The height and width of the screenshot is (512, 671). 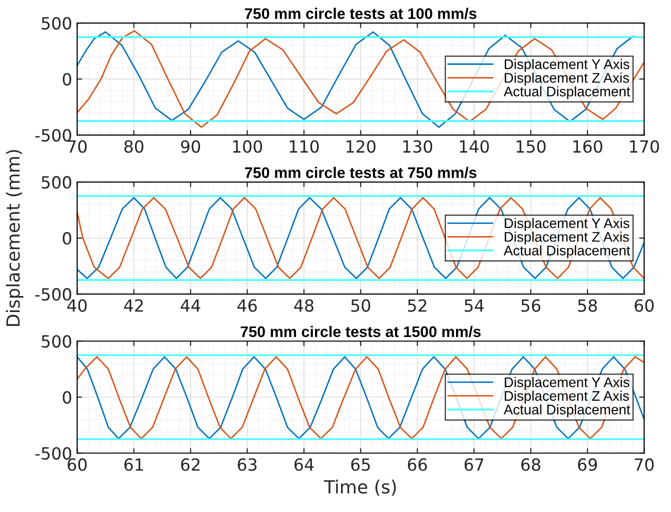 What do you see at coordinates (15, 238) in the screenshot?
I see `y-axis-title: Displacement (mm)` at bounding box center [15, 238].